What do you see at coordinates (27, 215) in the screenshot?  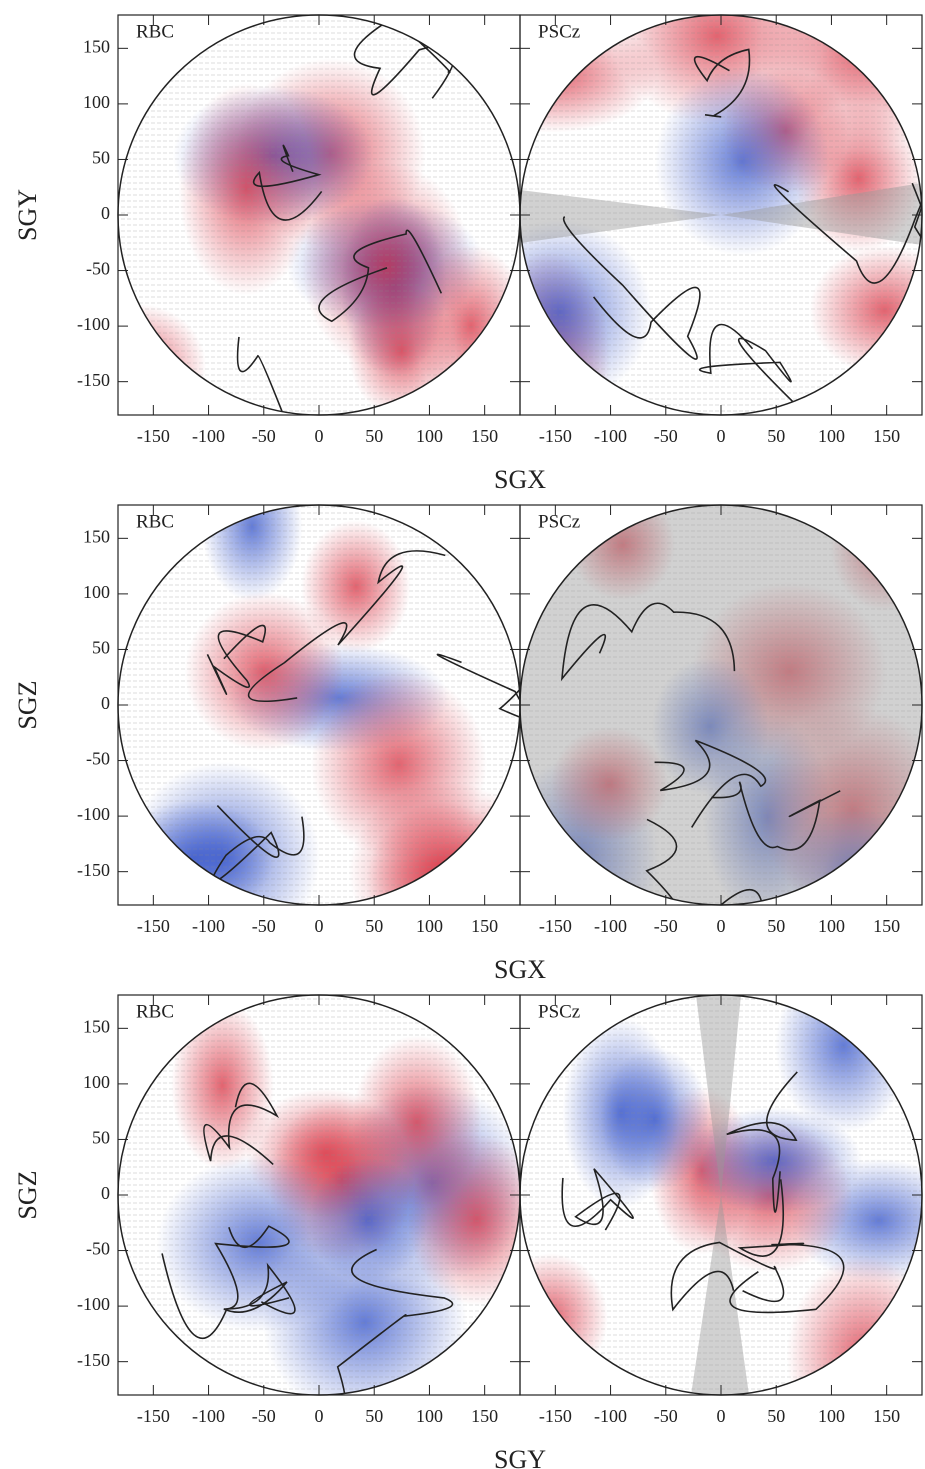 I see `y-axis-label: SGY` at bounding box center [27, 215].